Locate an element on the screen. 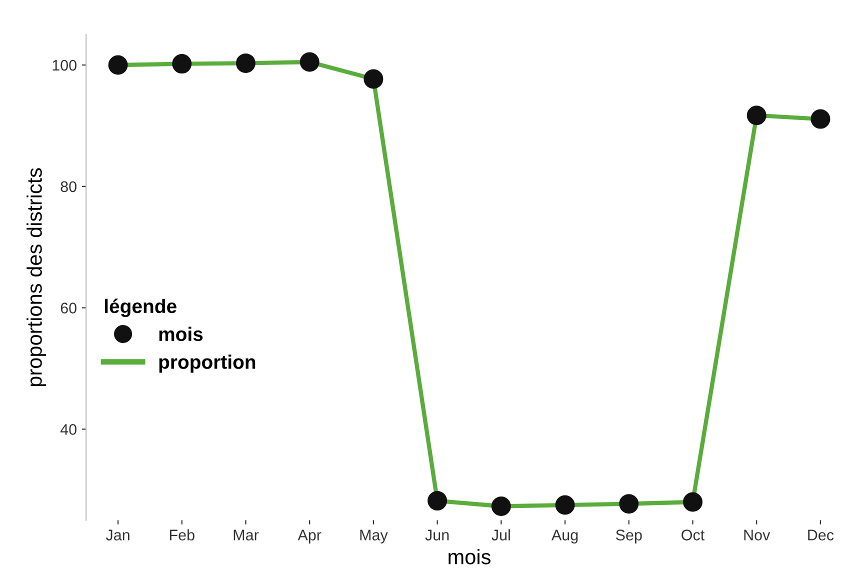 This screenshot has width=861, height=578. y-axis-title: proportions des districts is located at coordinates (36, 277).